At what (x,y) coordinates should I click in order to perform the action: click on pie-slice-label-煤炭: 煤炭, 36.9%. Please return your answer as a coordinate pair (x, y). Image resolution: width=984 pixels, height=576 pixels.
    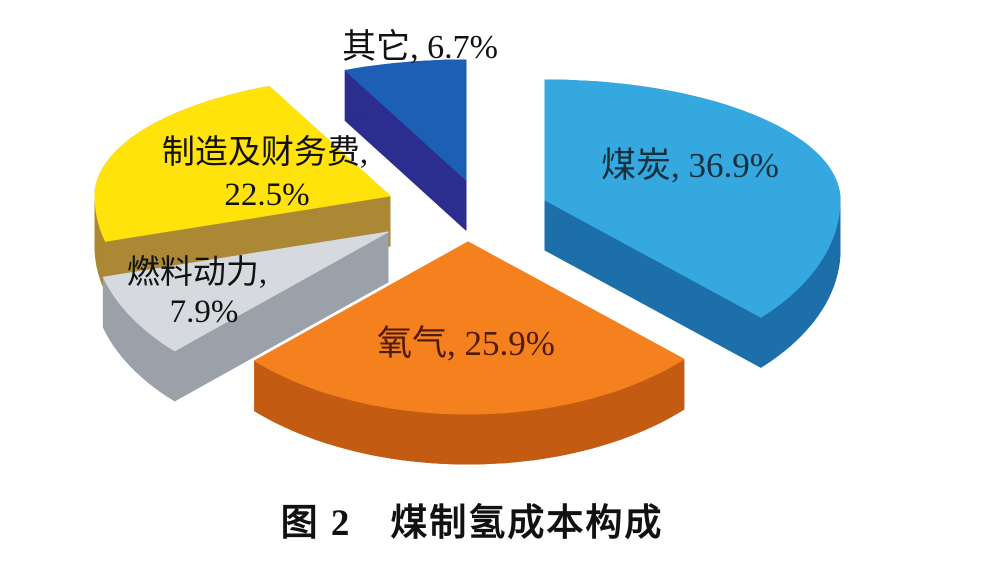
    Looking at the image, I should click on (690, 165).